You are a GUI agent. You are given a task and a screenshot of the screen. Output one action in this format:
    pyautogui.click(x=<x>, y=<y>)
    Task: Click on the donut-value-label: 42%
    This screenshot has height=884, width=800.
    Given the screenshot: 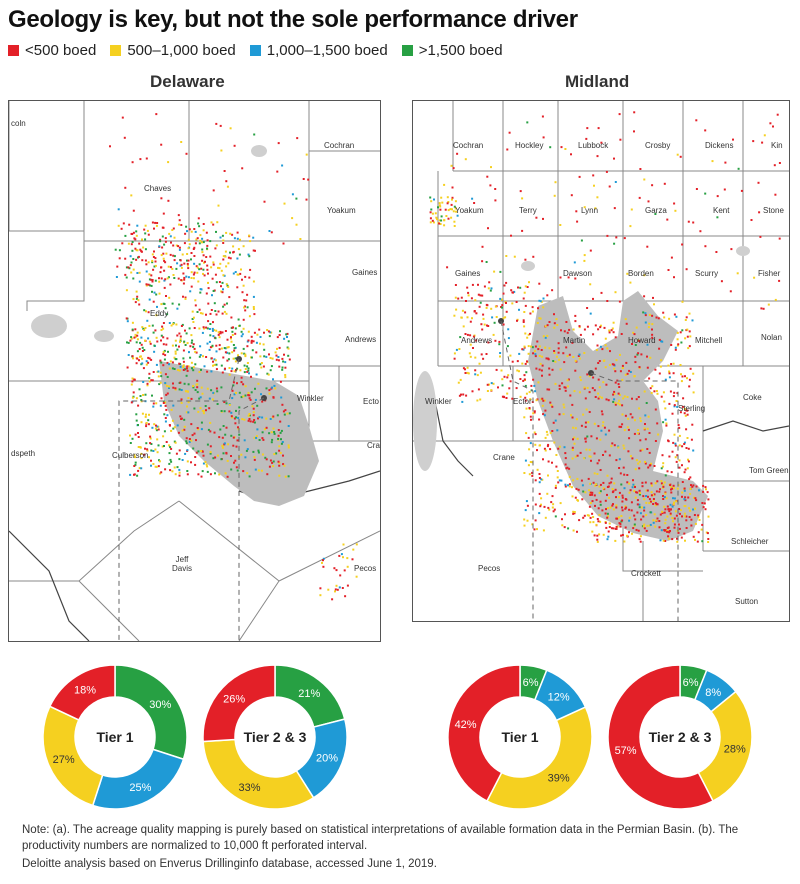 What is the action you would take?
    pyautogui.click(x=466, y=725)
    